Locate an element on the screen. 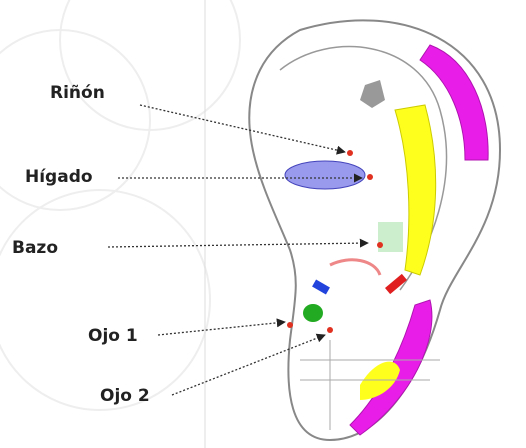 Image resolution: width=526 pixels, height=448 pixels. label: Ojo 1 is located at coordinates (113, 336).